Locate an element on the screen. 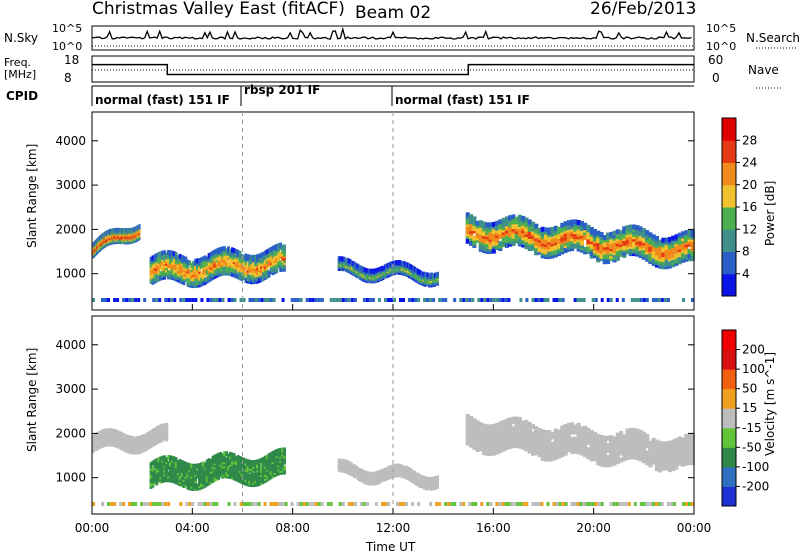  freq-tick-bottom: 8 is located at coordinates (68, 78).